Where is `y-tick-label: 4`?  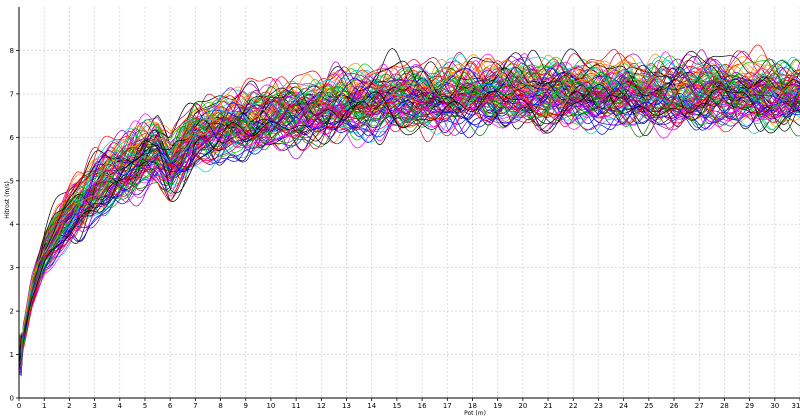
y-tick-label: 4 is located at coordinates (12, 225).